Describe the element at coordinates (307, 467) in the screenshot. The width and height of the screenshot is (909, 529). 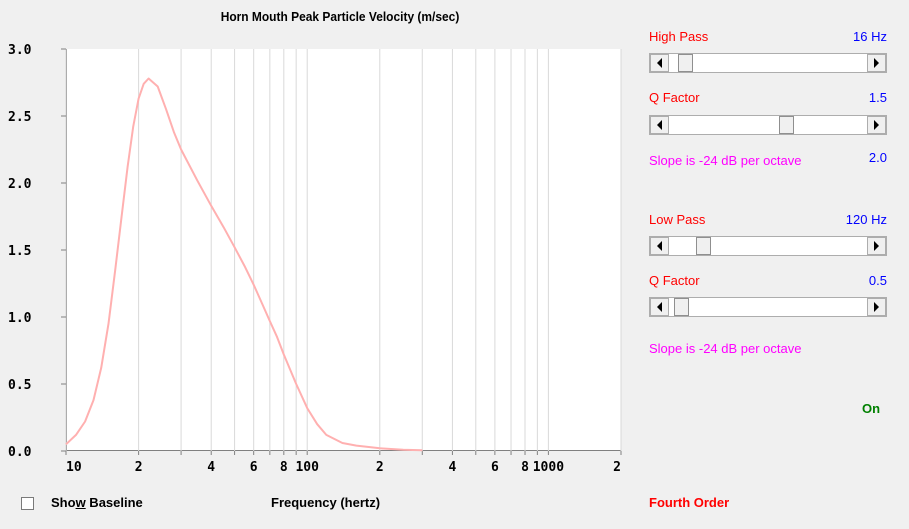
I see `x-tick-label: 100` at that location.